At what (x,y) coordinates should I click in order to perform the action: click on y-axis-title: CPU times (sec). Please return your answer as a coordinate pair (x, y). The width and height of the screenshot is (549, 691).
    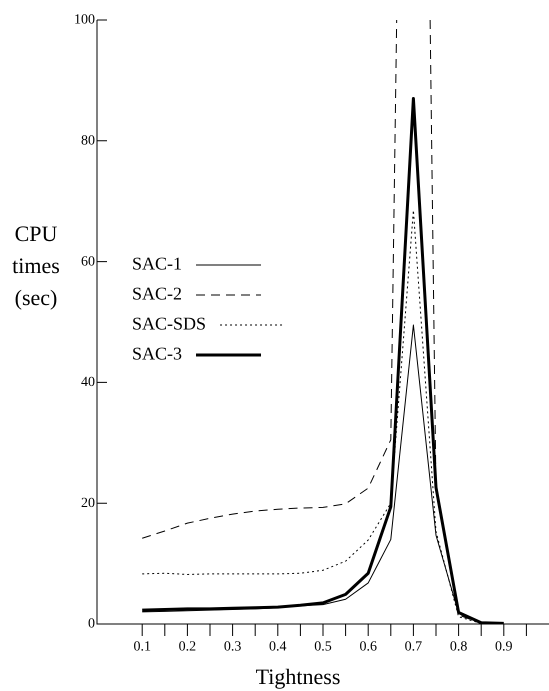
    Looking at the image, I should click on (36, 265).